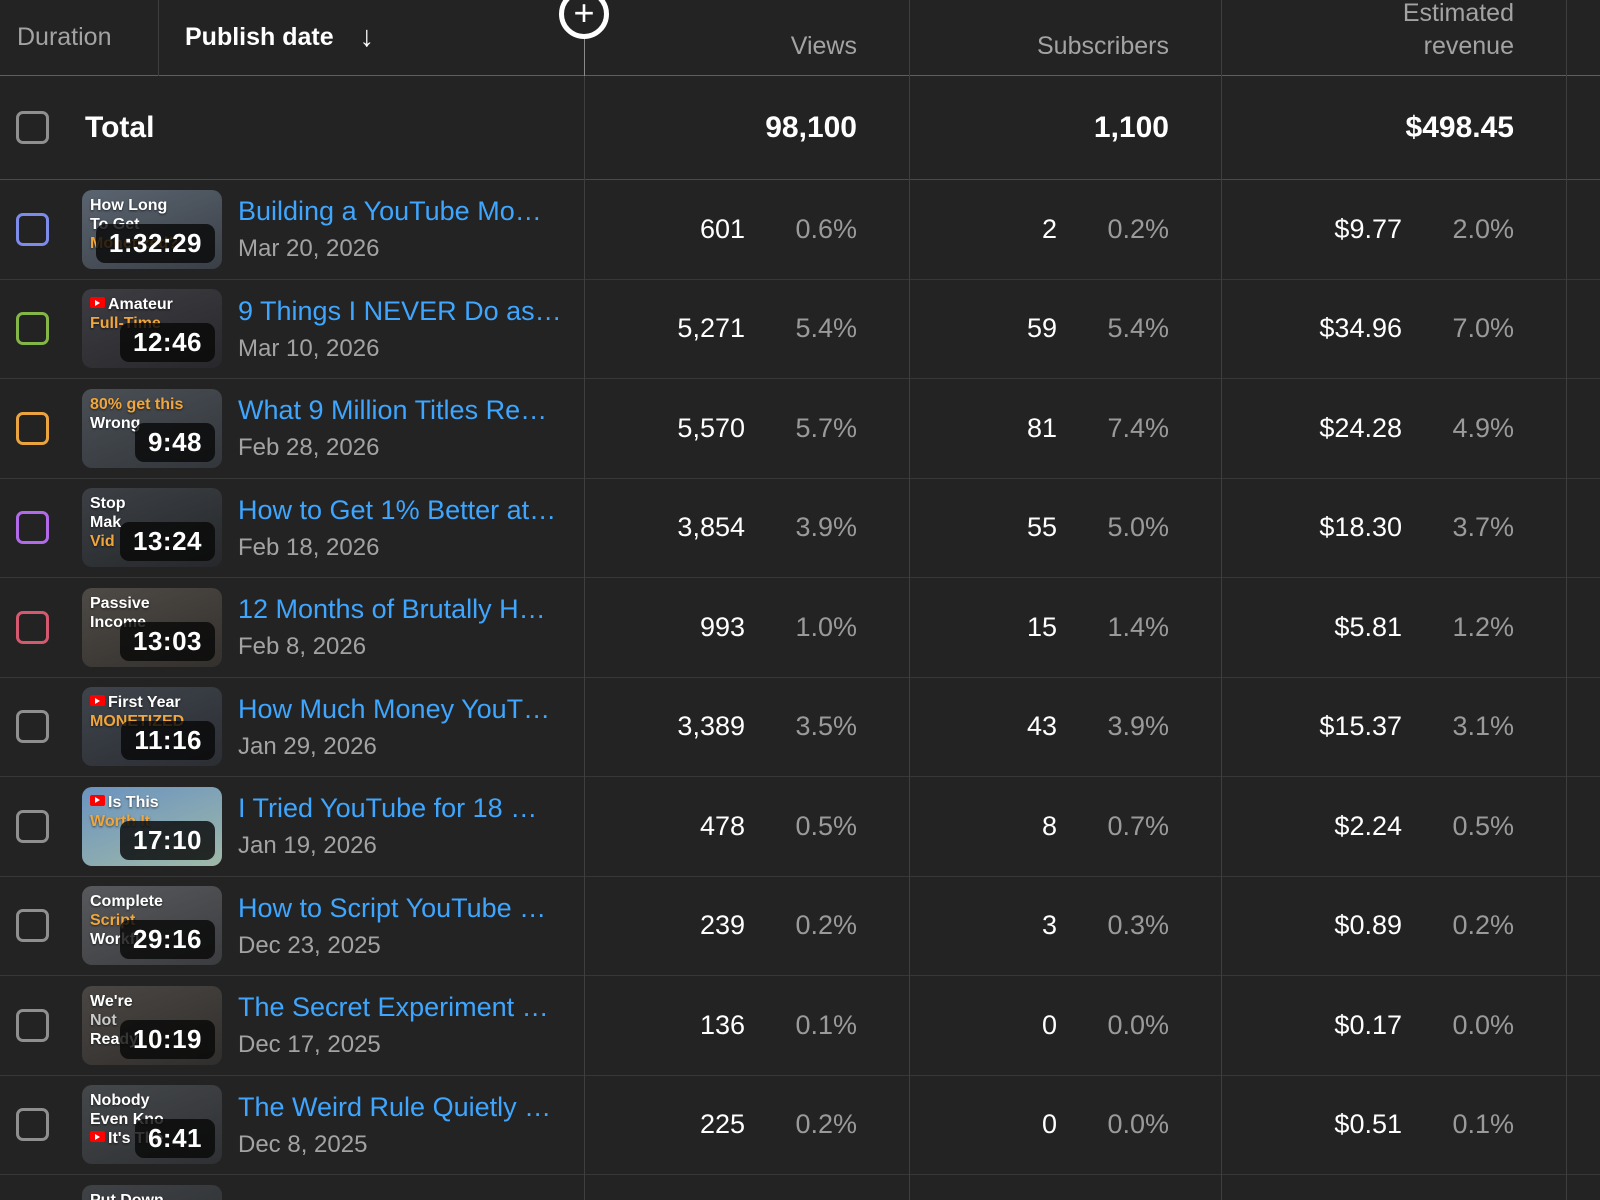 This screenshot has width=1600, height=1200. I want to click on duration-badge: 1:32:29, so click(155, 243).